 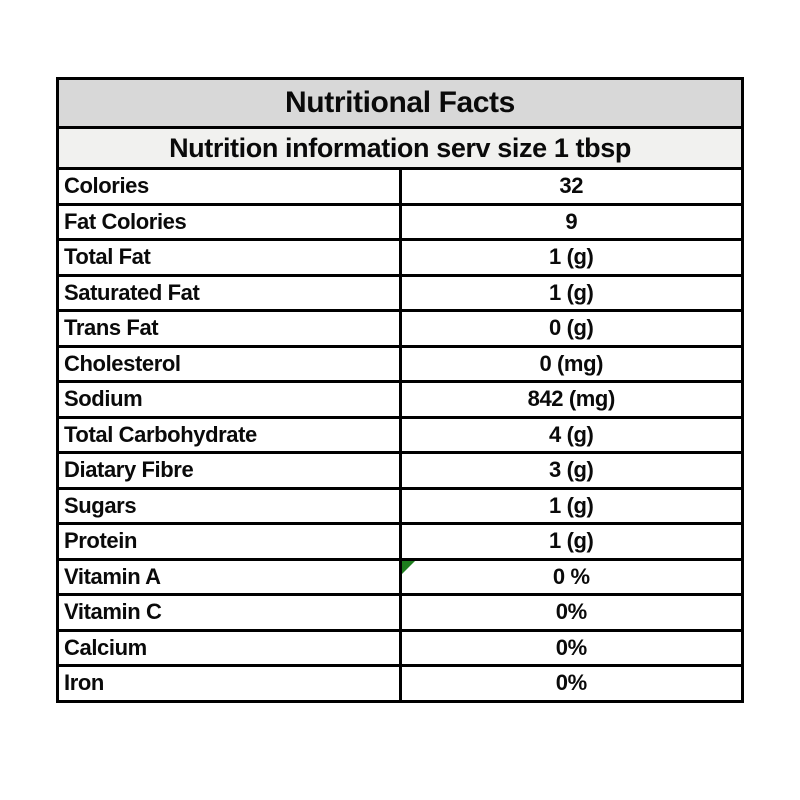 I want to click on nutrient-label: Vitamin C, so click(x=229, y=612).